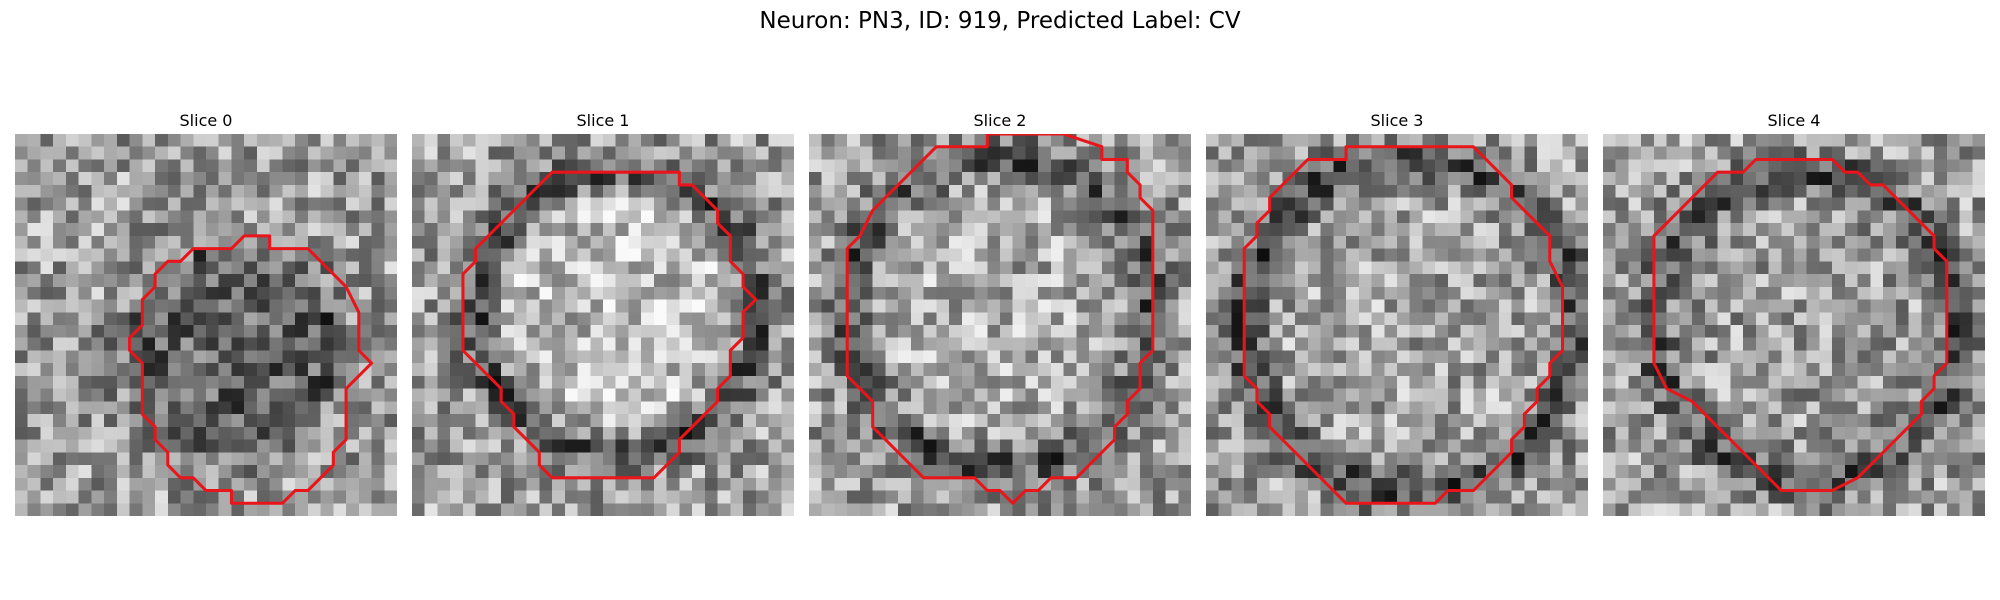 This screenshot has width=2000, height=600. I want to click on slice-panel: Slice 2, so click(1000, 312).